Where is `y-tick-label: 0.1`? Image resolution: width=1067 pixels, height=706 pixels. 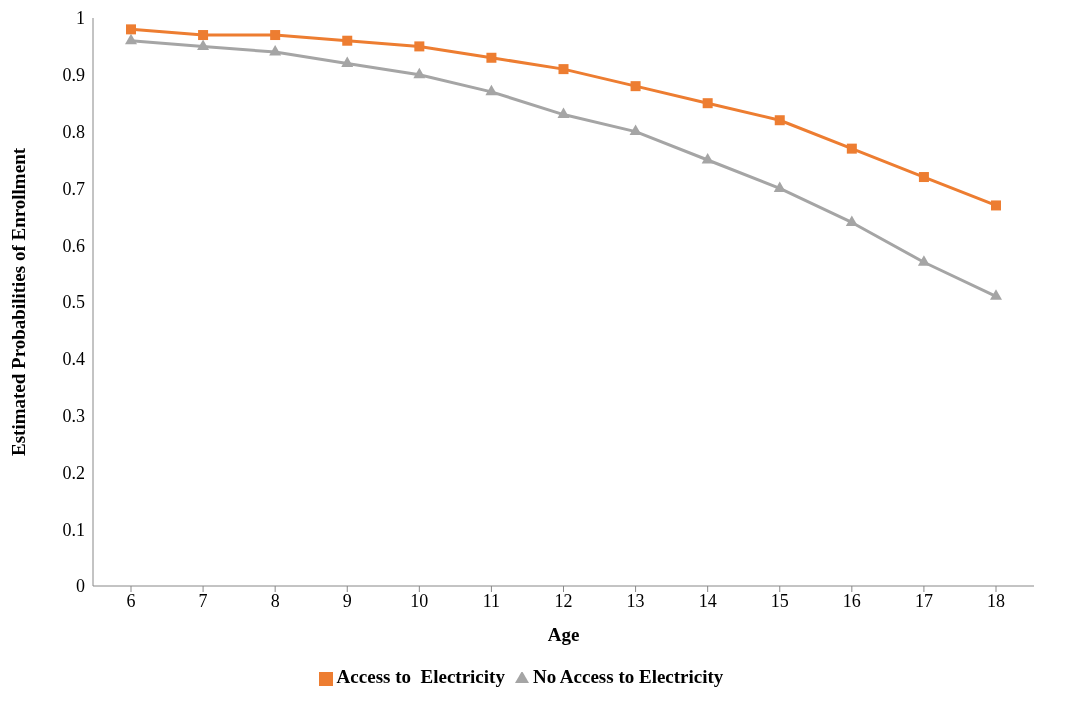 y-tick-label: 0.1 is located at coordinates (73, 529).